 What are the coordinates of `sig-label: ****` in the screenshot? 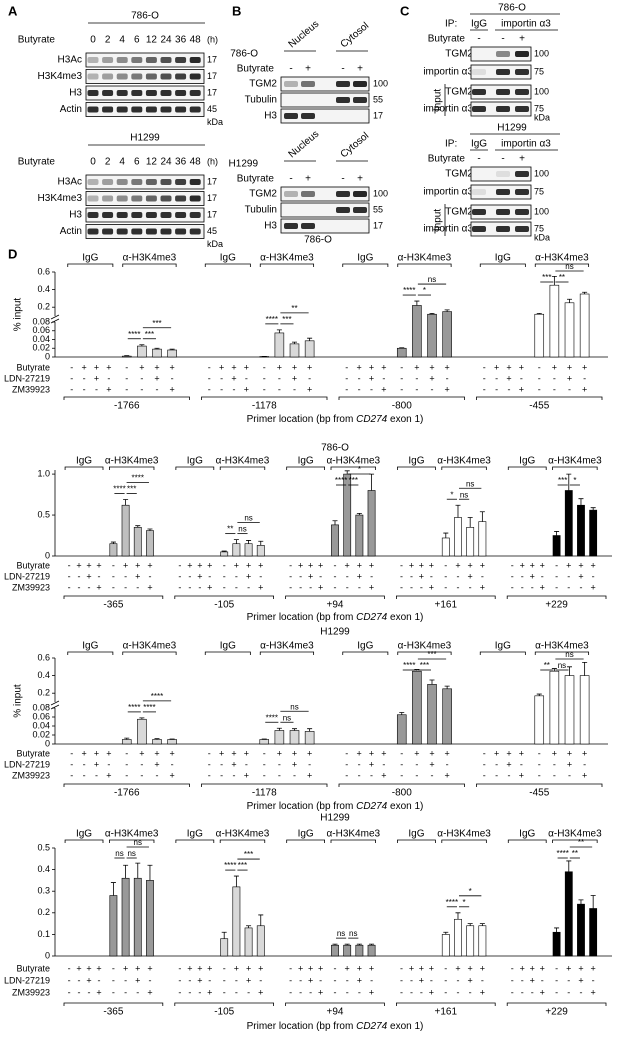 It's located at (452, 902).